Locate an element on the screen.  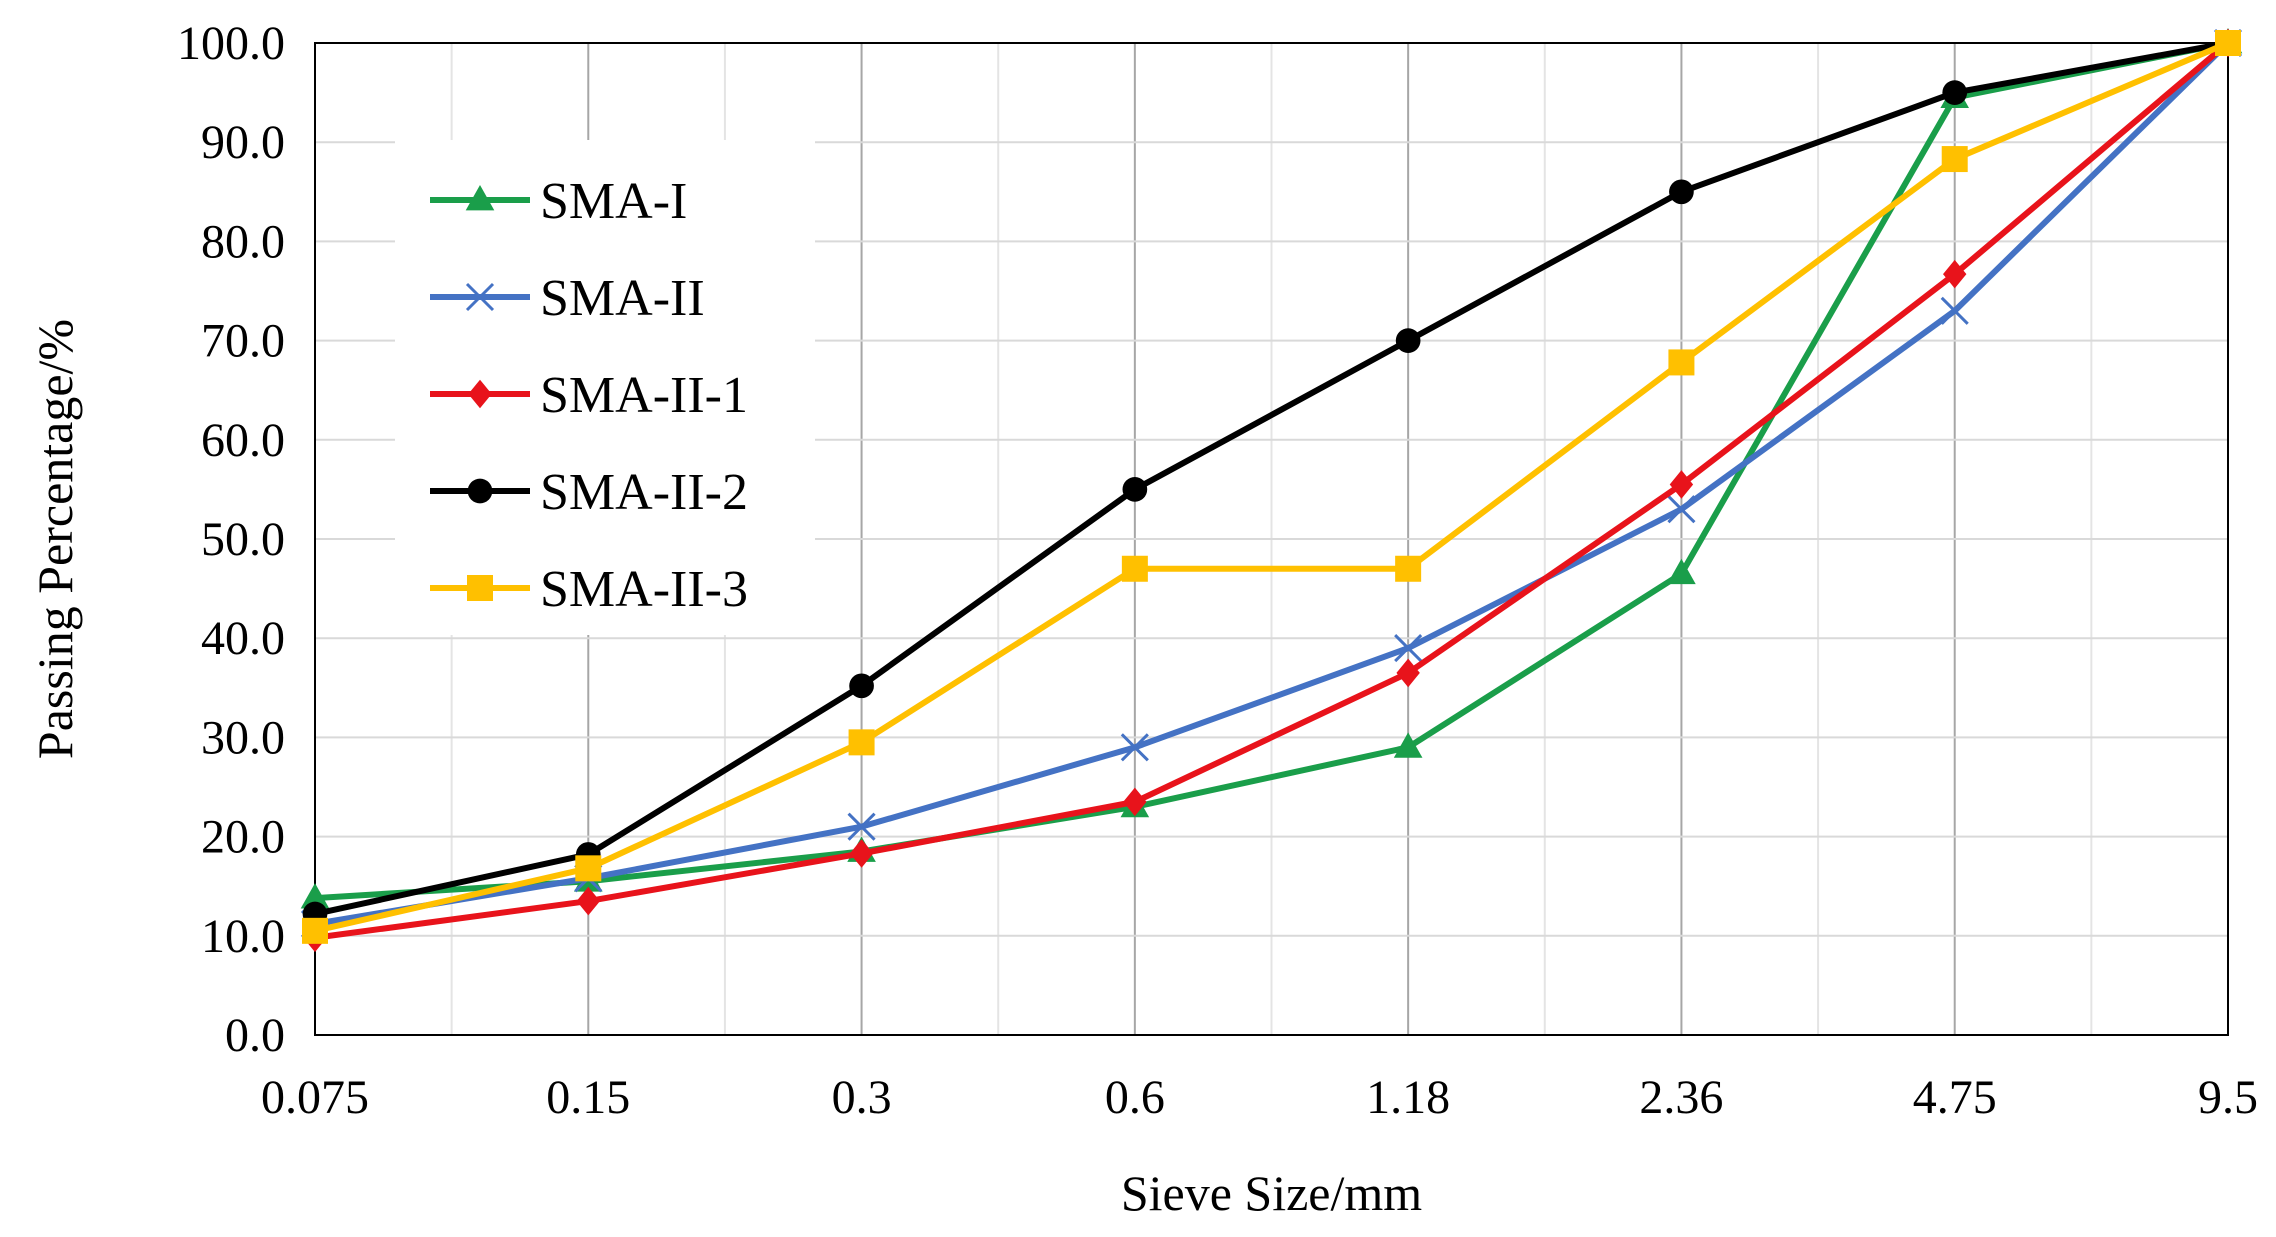
legend: SMA-I SMA-II SMA-II-1 SMA-II-2 SMA-II-3 is located at coordinates (605, 387).